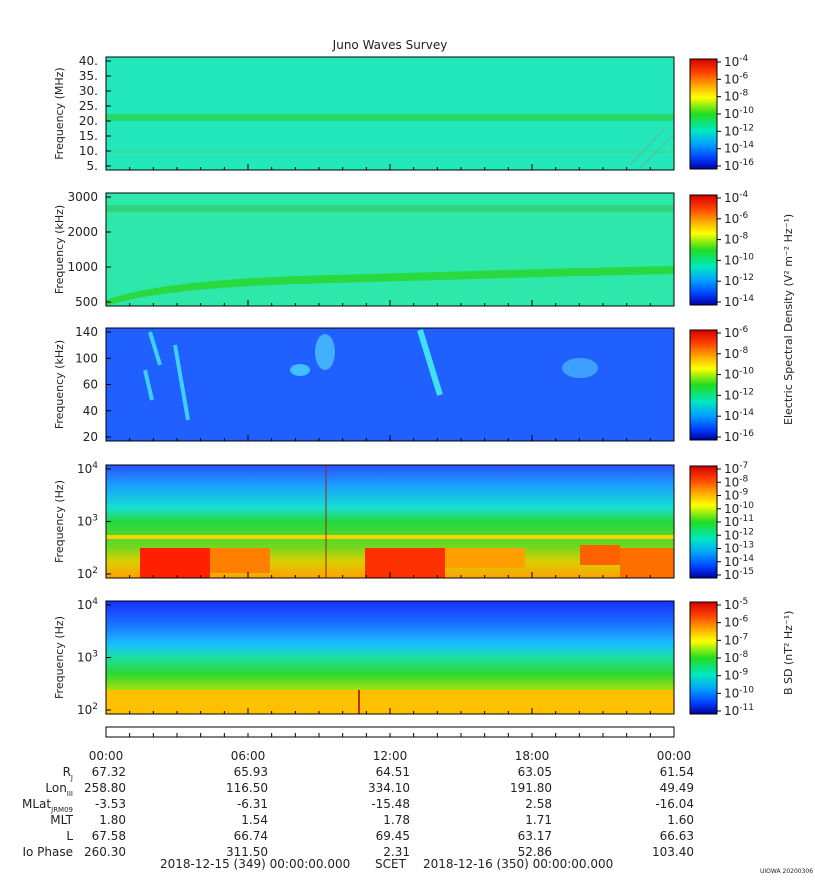 The width and height of the screenshot is (815, 880). What do you see at coordinates (109, 836) in the screenshot?
I see `ephemeris-value: 67.58` at bounding box center [109, 836].